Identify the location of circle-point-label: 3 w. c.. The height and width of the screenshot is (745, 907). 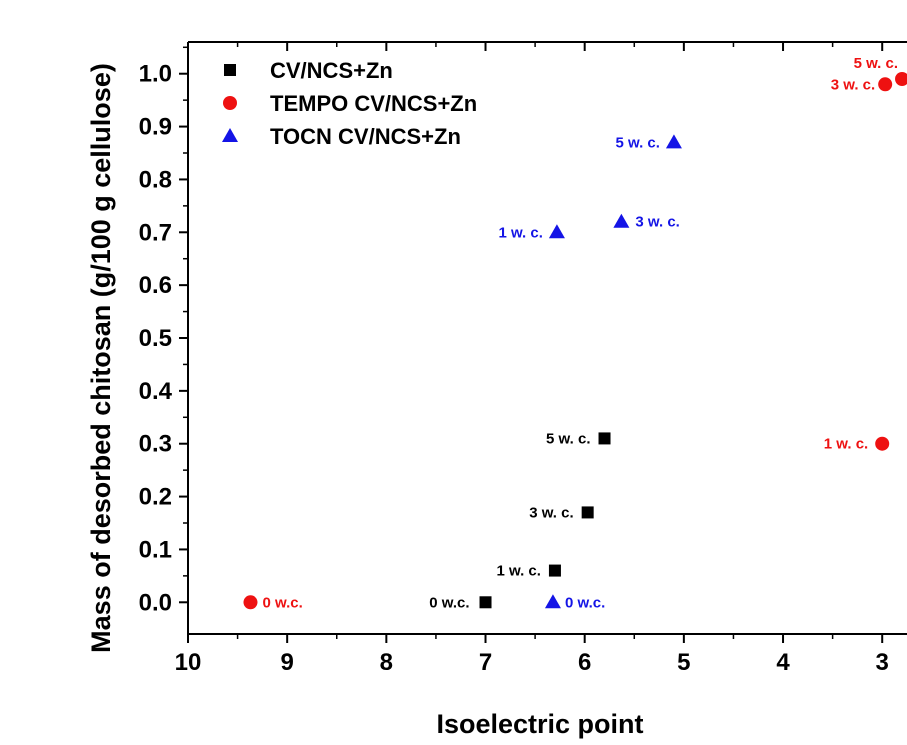
(853, 84).